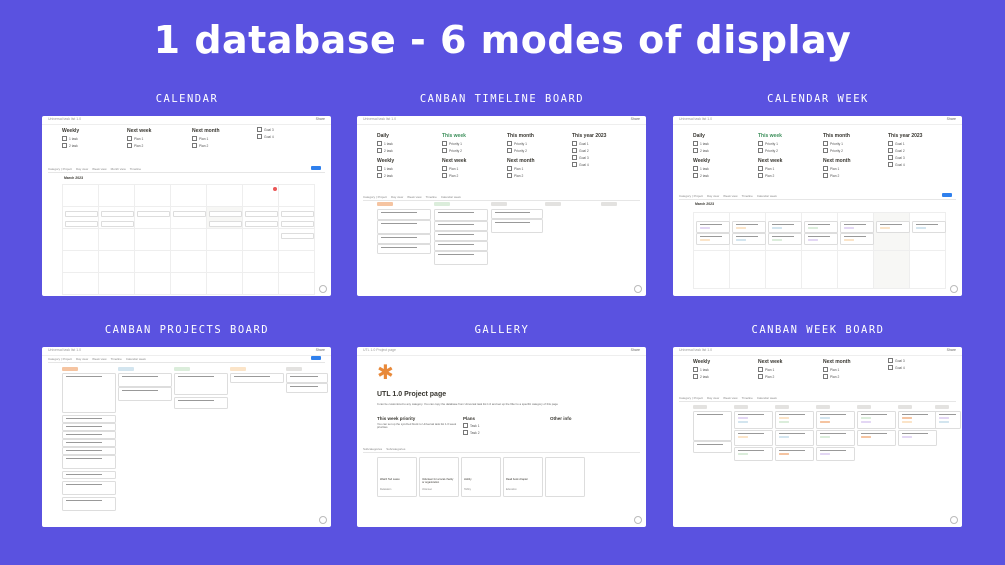  What do you see at coordinates (186, 445) in the screenshot?
I see `projects-board` at bounding box center [186, 445].